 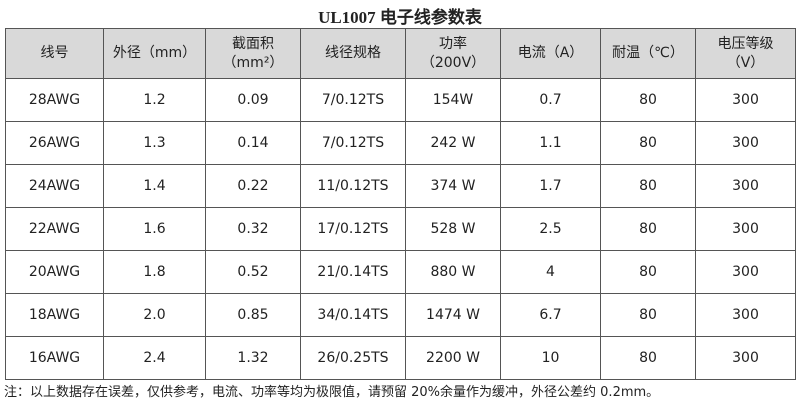 I want to click on header-line: 线径规格, so click(x=353, y=53).